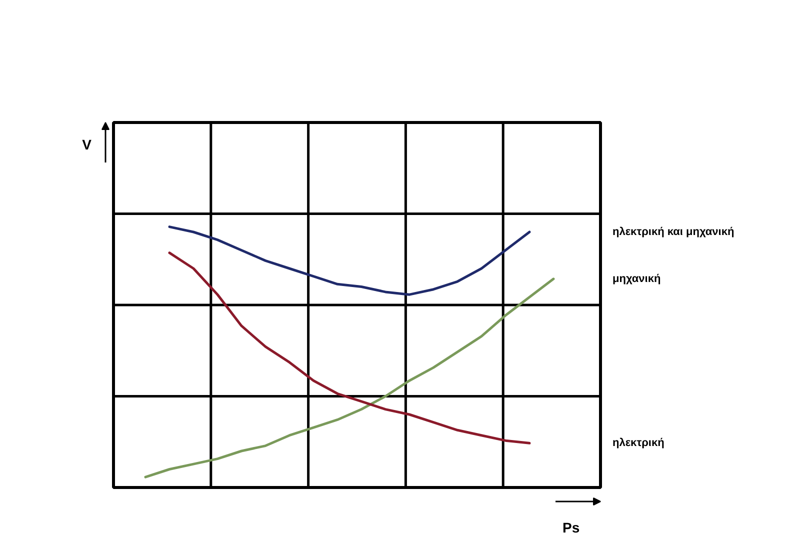  I want to click on text: V, so click(87, 144).